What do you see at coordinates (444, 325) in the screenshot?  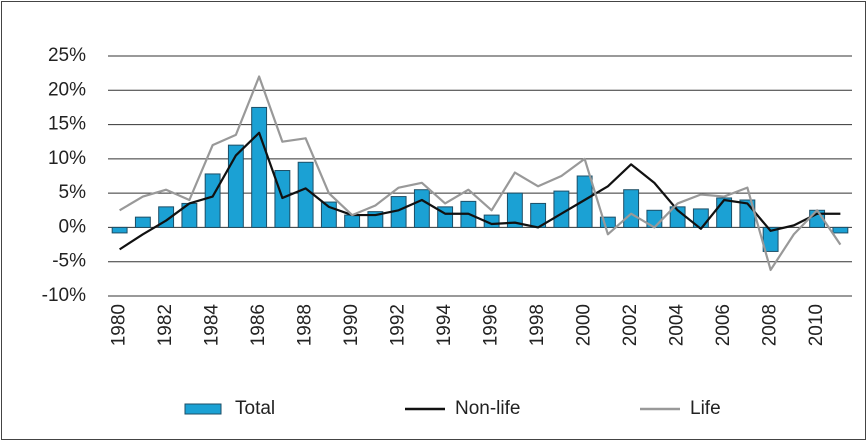 I see `x-tick-label: 1994` at bounding box center [444, 325].